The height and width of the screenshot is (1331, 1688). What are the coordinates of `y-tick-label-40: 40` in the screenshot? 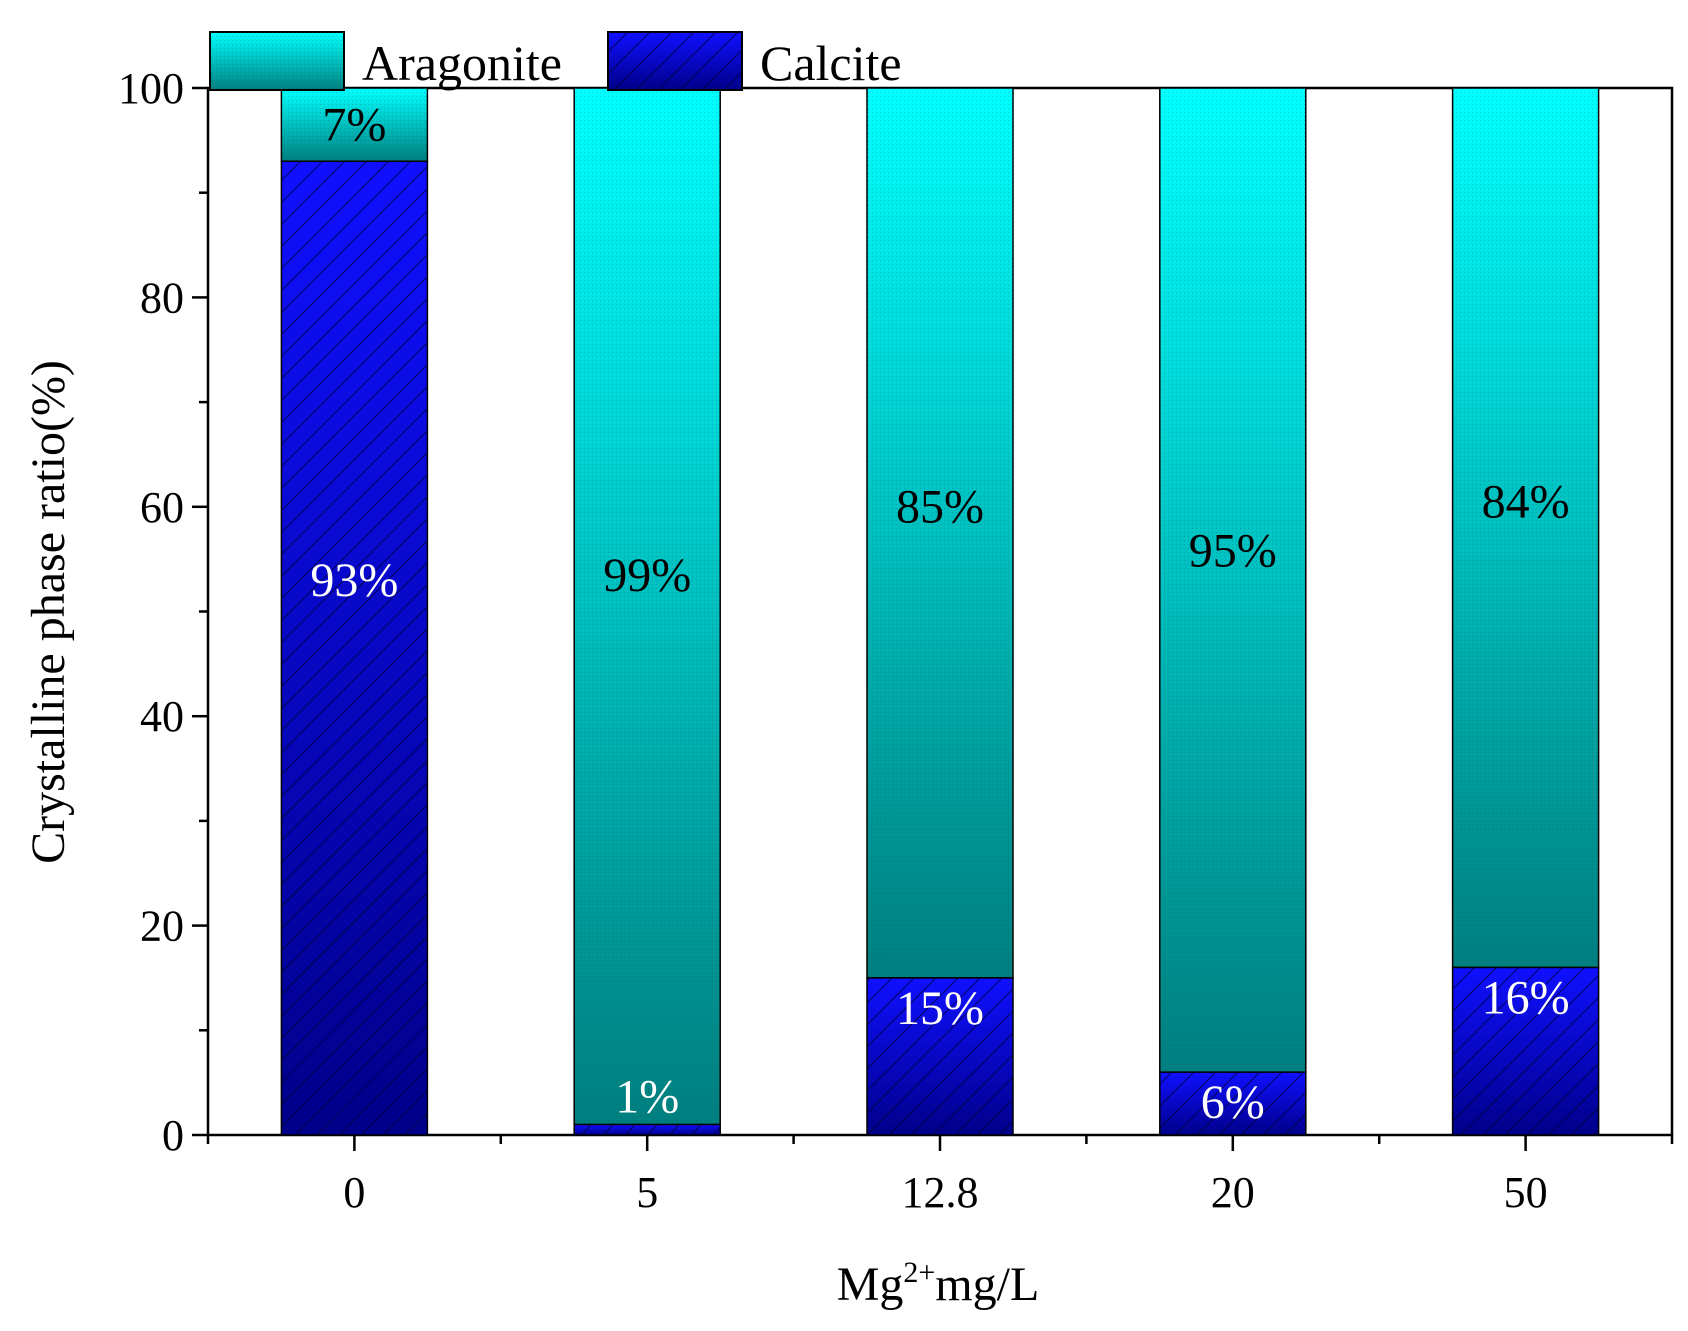 It's located at (162, 716).